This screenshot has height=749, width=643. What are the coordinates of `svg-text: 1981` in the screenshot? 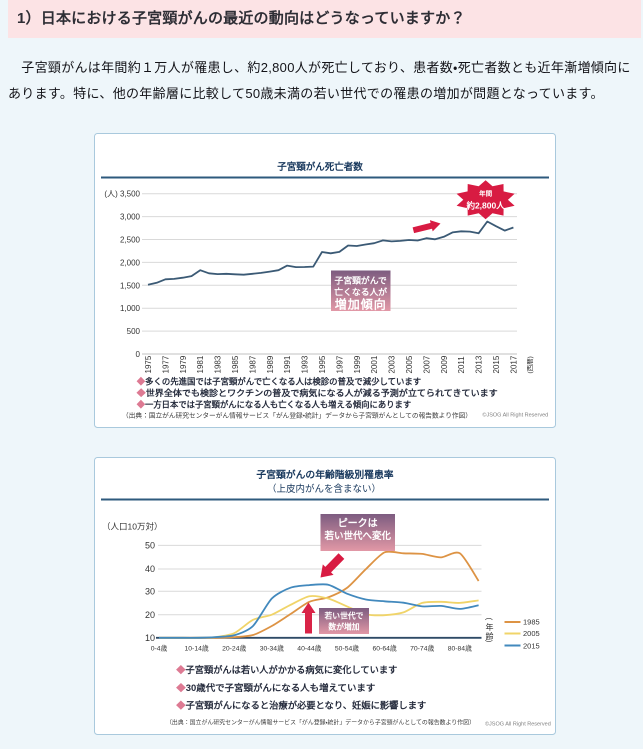 It's located at (200, 364).